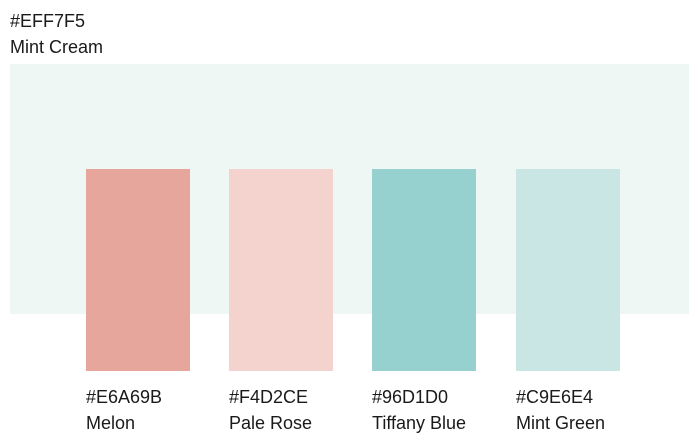  What do you see at coordinates (48, 21) in the screenshot?
I see `background-hex: #EFF7F5` at bounding box center [48, 21].